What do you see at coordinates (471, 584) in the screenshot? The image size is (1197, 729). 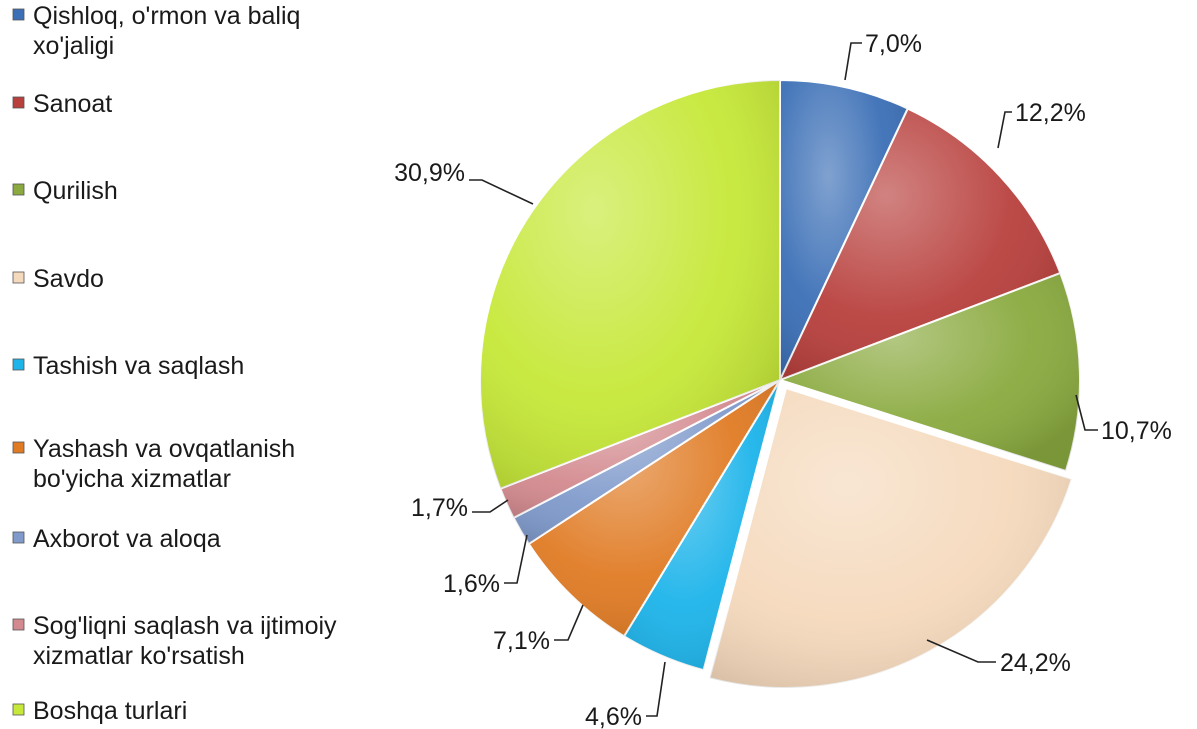 I see `data-label-7: 1,6%` at bounding box center [471, 584].